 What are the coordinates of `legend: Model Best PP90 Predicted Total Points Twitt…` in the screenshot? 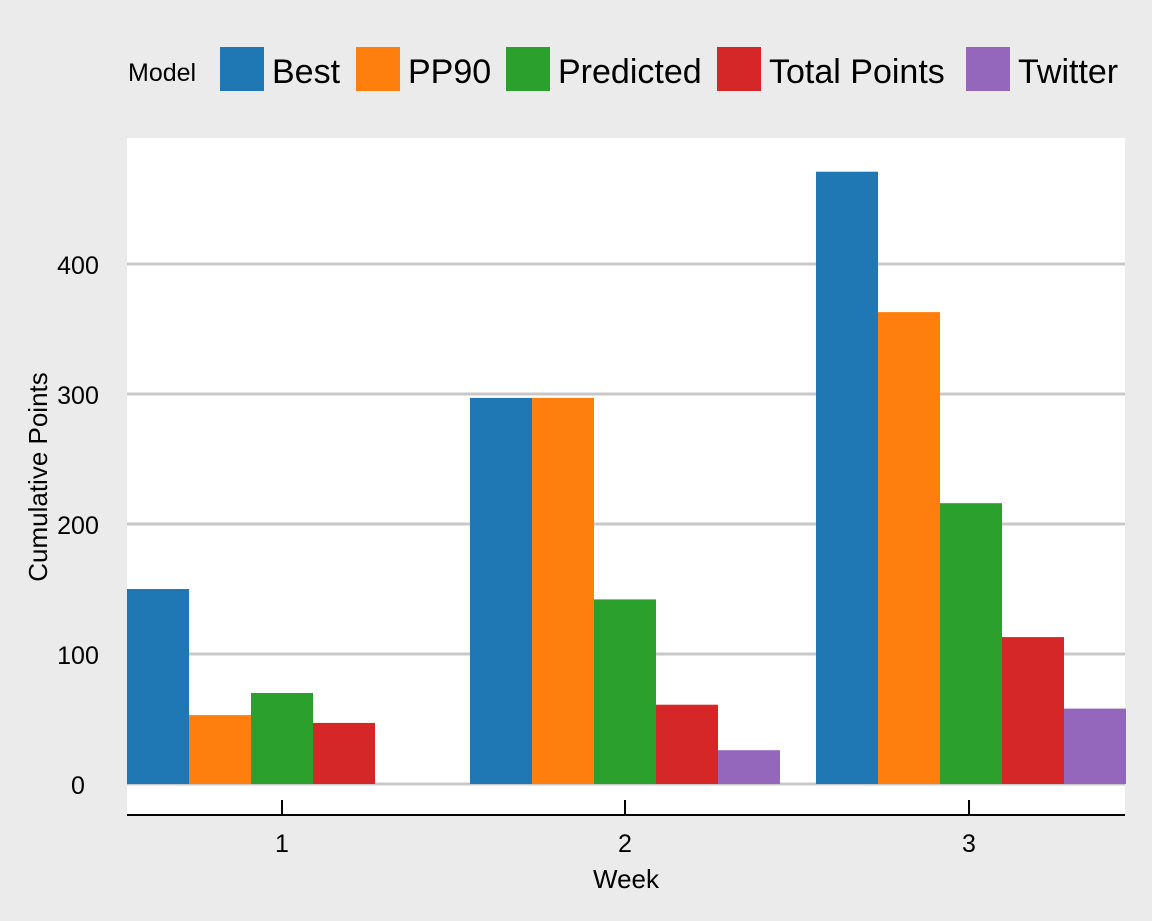 It's located at (623, 69).